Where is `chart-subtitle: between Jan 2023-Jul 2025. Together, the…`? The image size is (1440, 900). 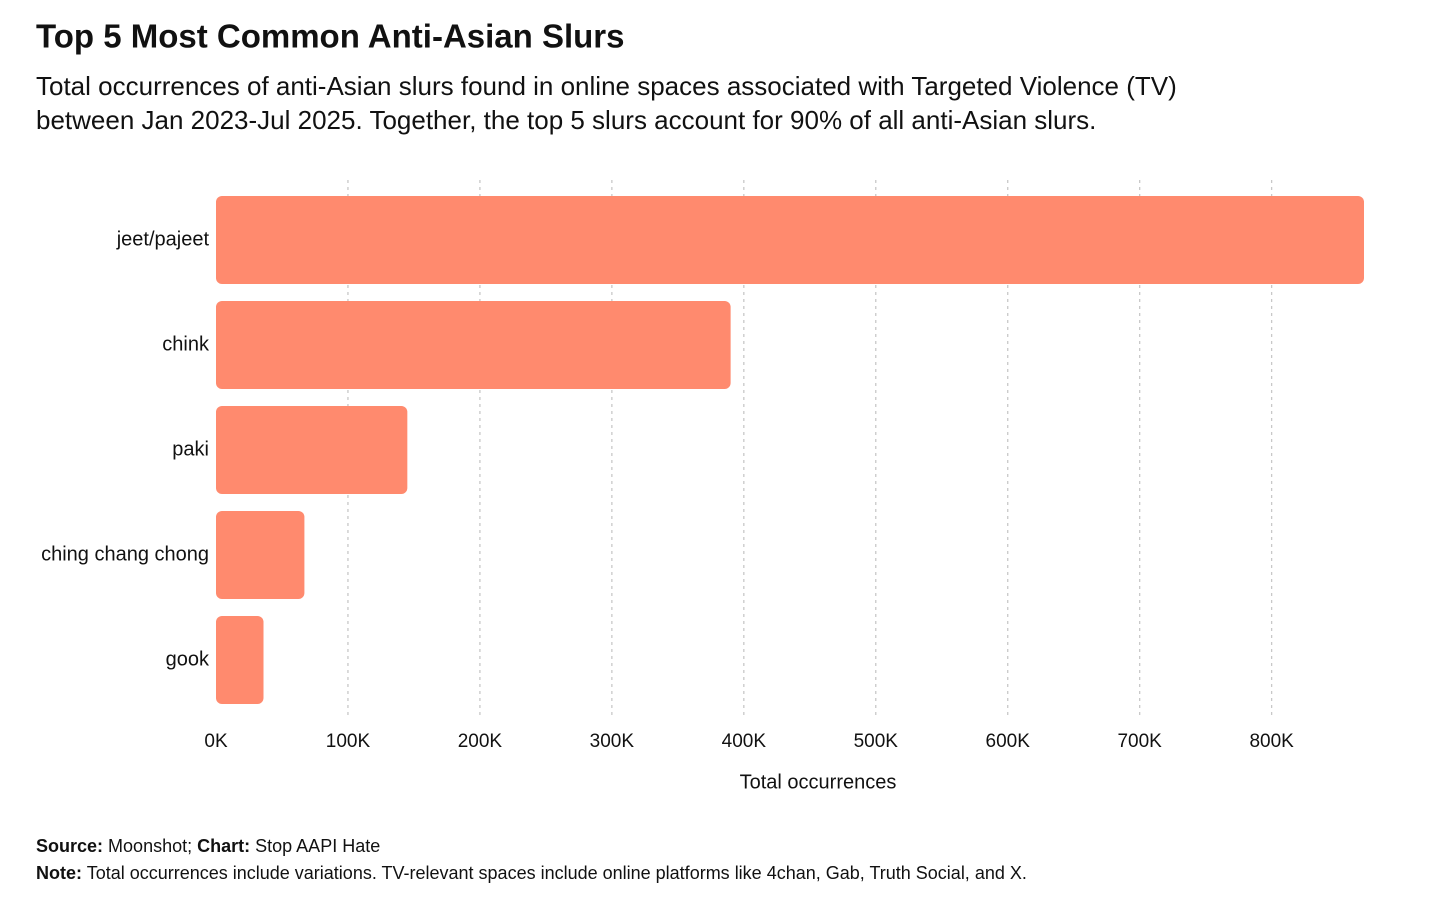 chart-subtitle: between Jan 2023-Jul 2025. Together, the… is located at coordinates (566, 120).